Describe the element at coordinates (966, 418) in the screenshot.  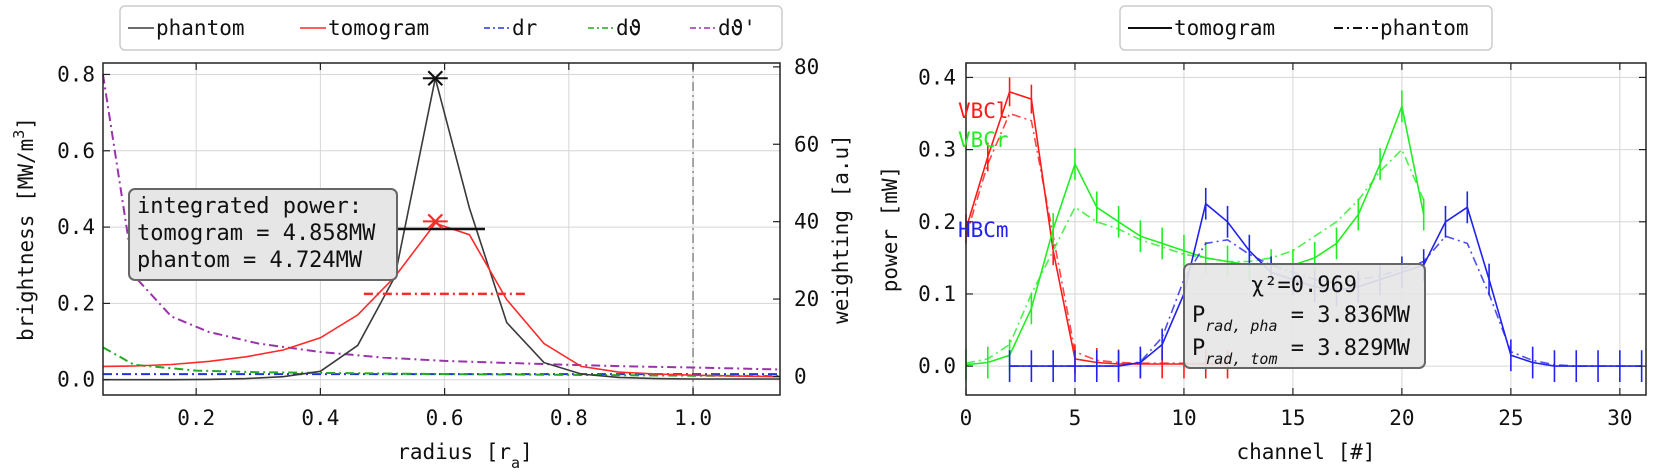
I see `right-x-tick-label: 0` at that location.